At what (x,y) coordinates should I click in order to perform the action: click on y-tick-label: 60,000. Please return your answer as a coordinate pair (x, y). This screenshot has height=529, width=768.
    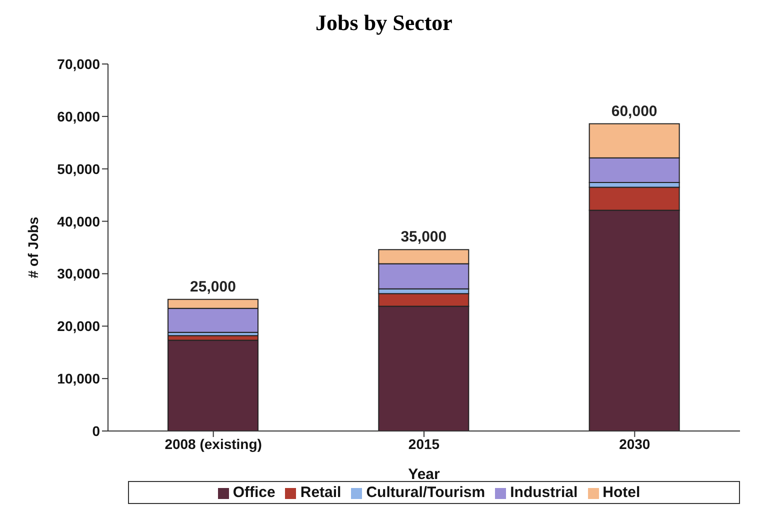
    Looking at the image, I should click on (78, 116).